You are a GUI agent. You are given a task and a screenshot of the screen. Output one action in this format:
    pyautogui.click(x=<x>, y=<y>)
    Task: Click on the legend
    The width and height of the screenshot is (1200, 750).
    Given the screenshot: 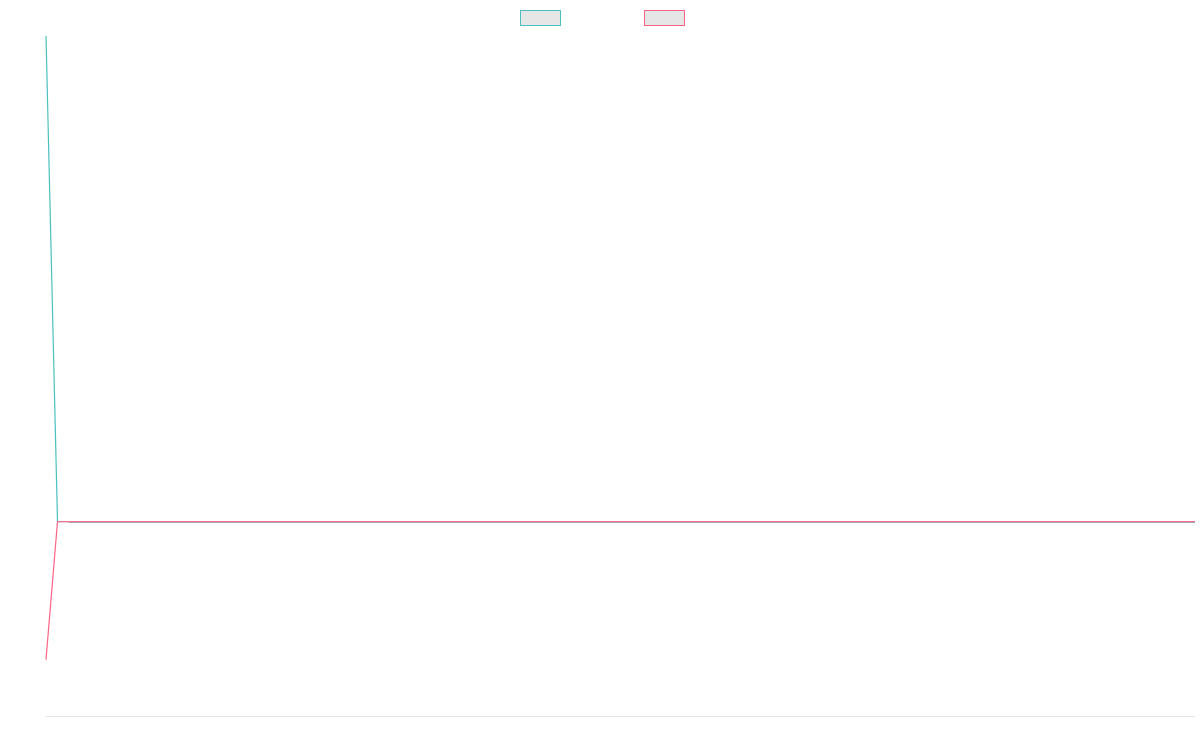 What is the action you would take?
    pyautogui.click(x=602, y=18)
    